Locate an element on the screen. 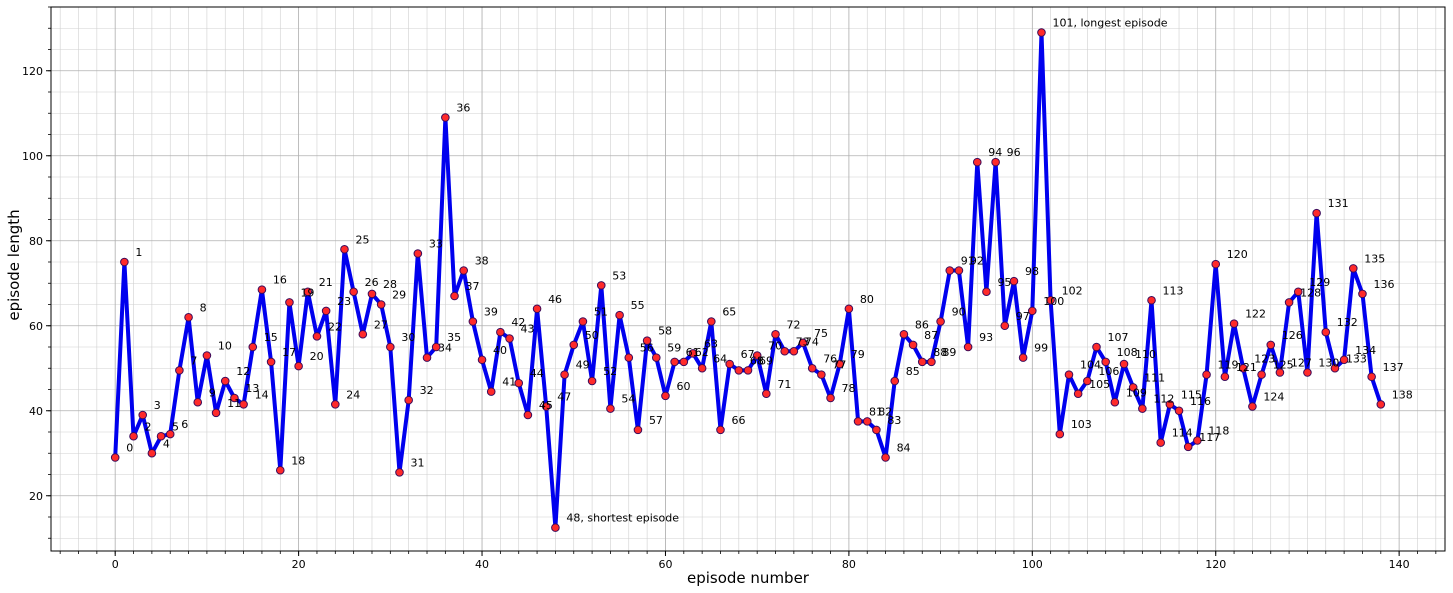  point-label: 16 is located at coordinates (280, 280).